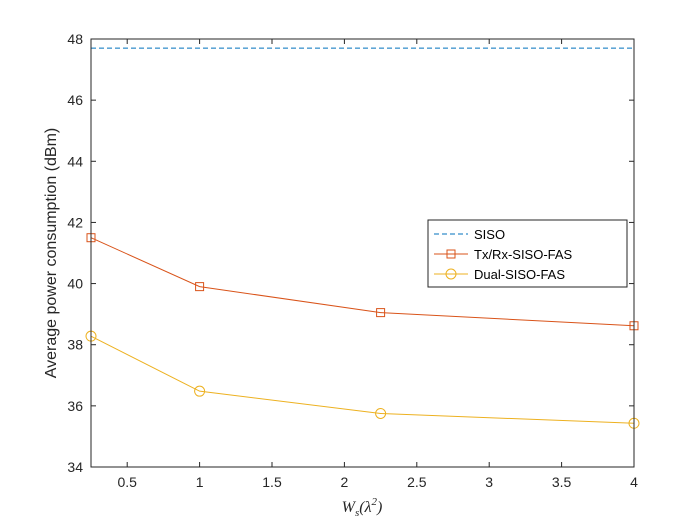 This screenshot has width=700, height=525. What do you see at coordinates (75, 100) in the screenshot?
I see `y-tick-label: 46` at bounding box center [75, 100].